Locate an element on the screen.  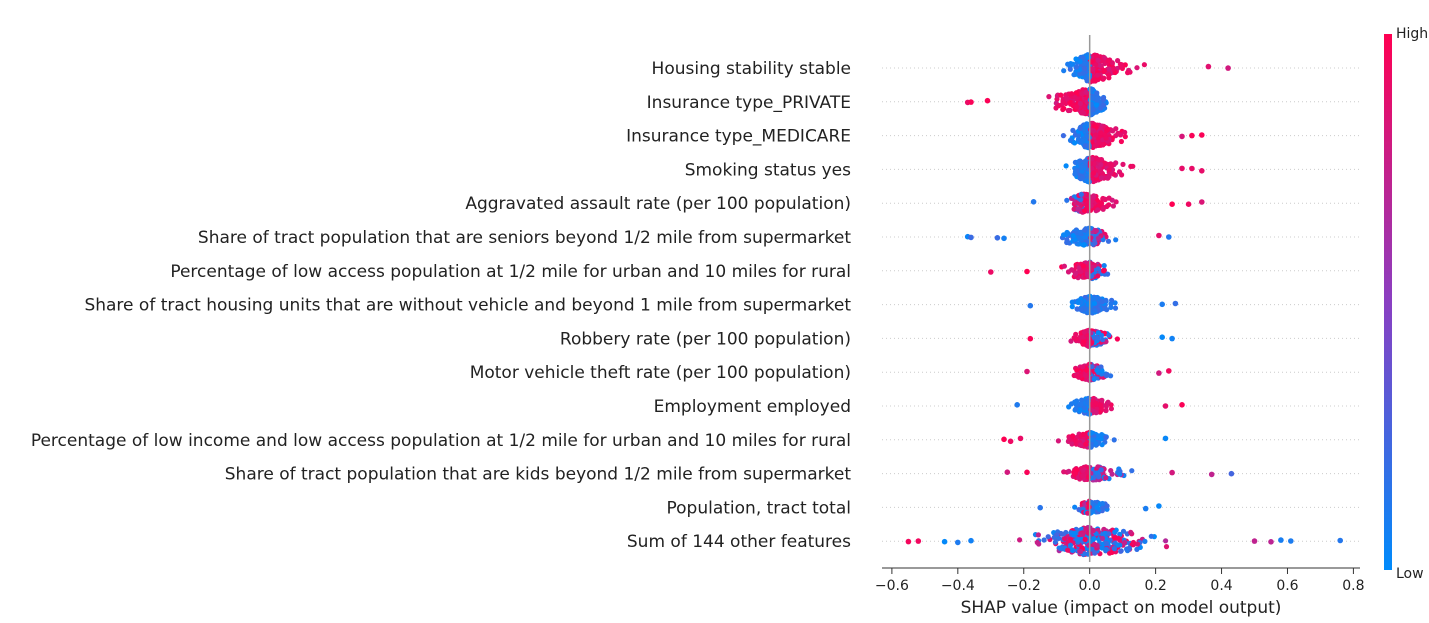
feature-label: Employment employed is located at coordinates (752, 407).